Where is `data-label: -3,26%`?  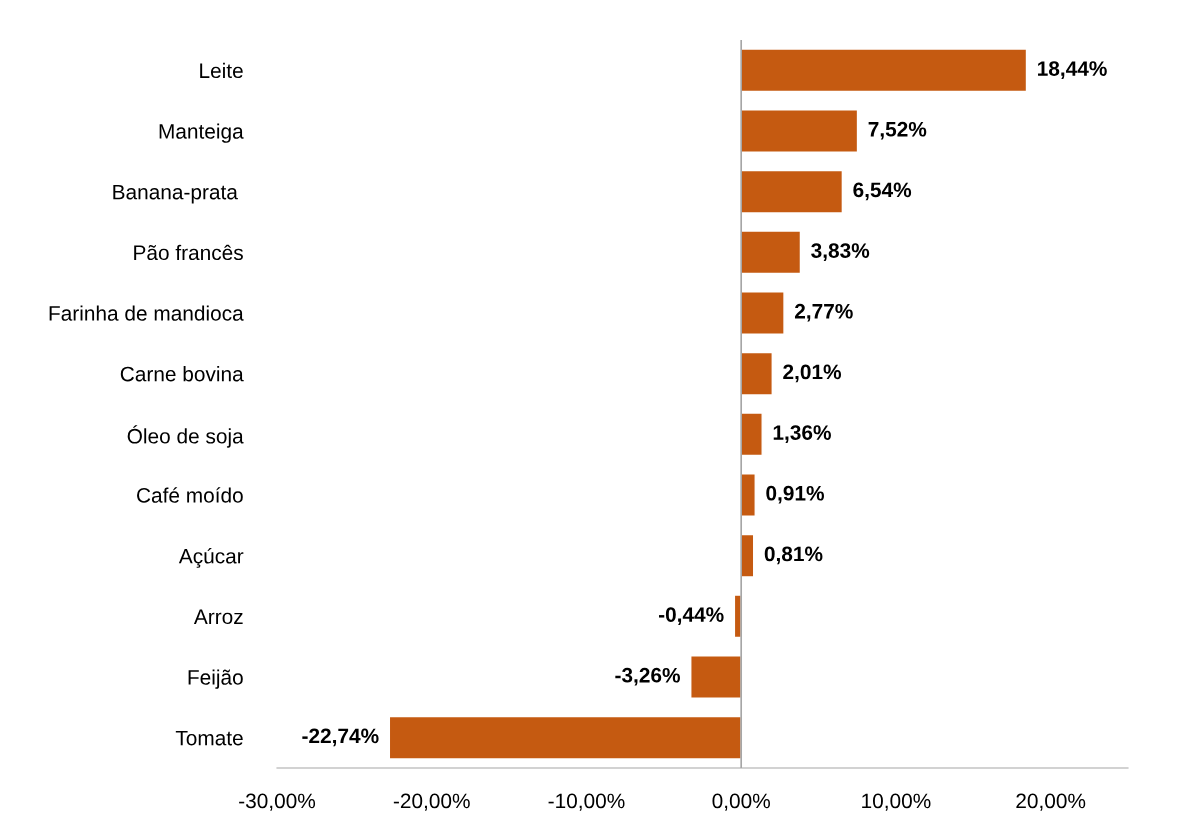 data-label: -3,26% is located at coordinates (647, 676).